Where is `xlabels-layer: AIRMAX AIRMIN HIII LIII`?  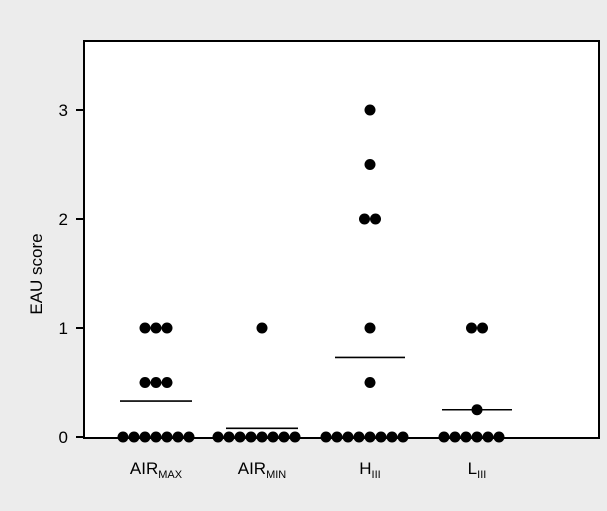 xlabels-layer: AIRMAX AIRMIN HIII LIII is located at coordinates (308, 470).